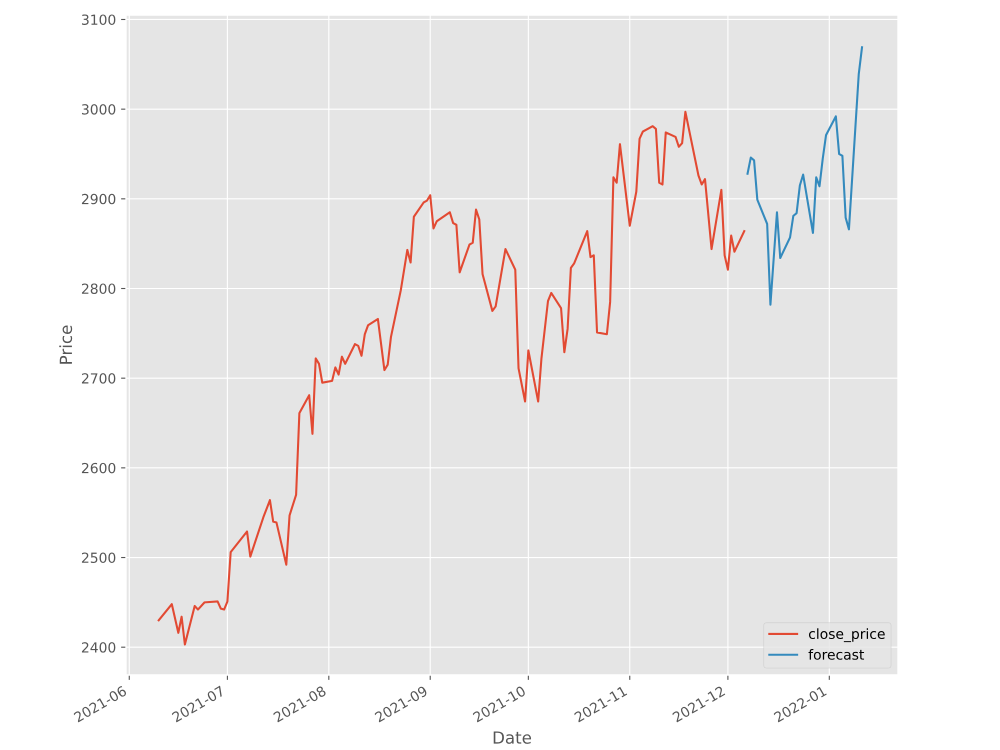 The image size is (1000, 750). Describe the element at coordinates (65, 345) in the screenshot. I see `y-axis-title: Price` at that location.